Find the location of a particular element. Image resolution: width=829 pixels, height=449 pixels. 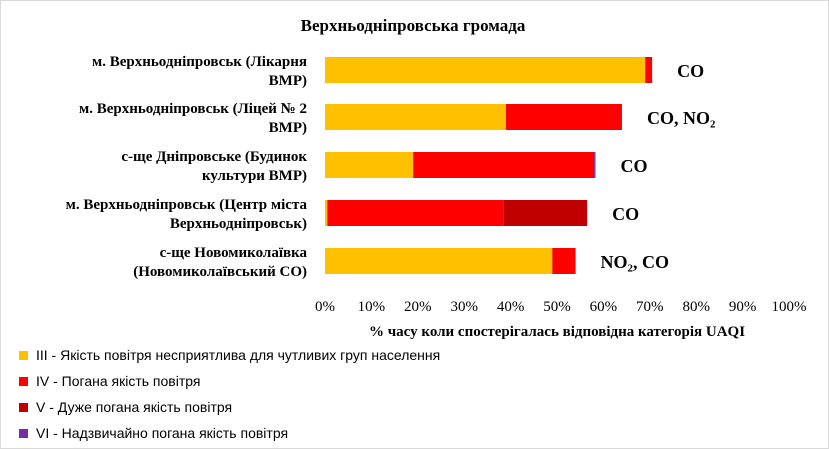

category-label-line: м. Верхньодніпровськ (Центр міста is located at coordinates (187, 205).